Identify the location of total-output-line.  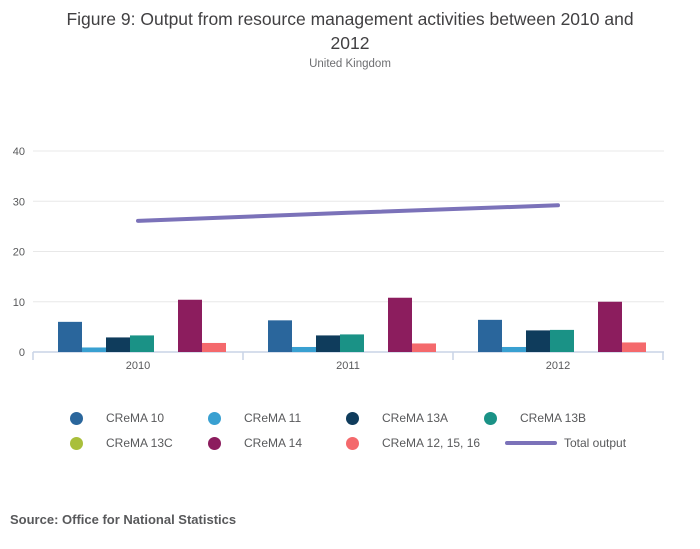
(348, 213).